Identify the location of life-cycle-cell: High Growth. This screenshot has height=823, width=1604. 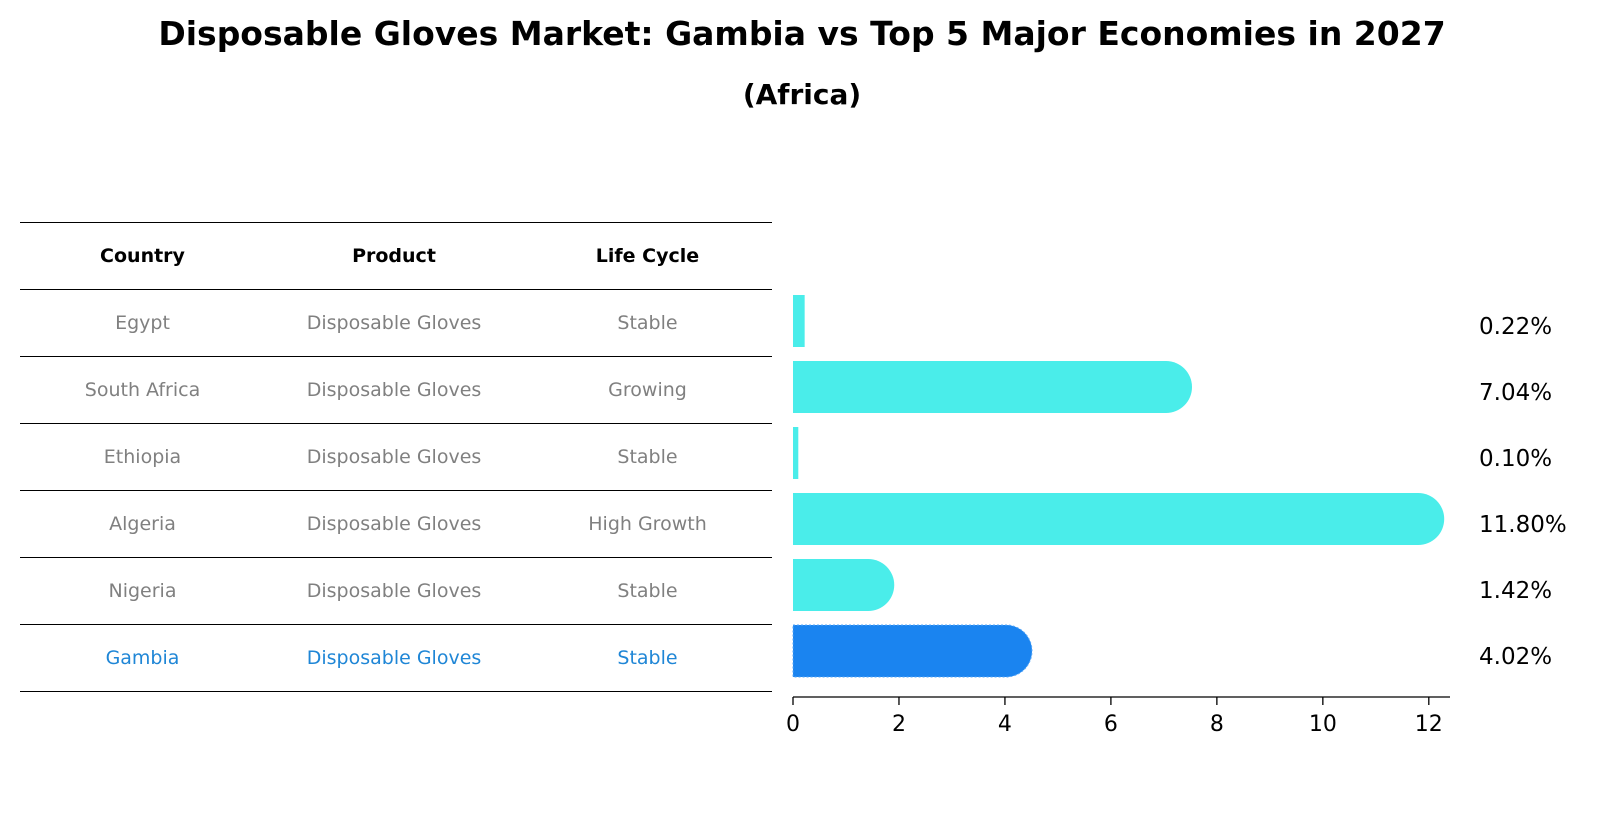
(647, 524).